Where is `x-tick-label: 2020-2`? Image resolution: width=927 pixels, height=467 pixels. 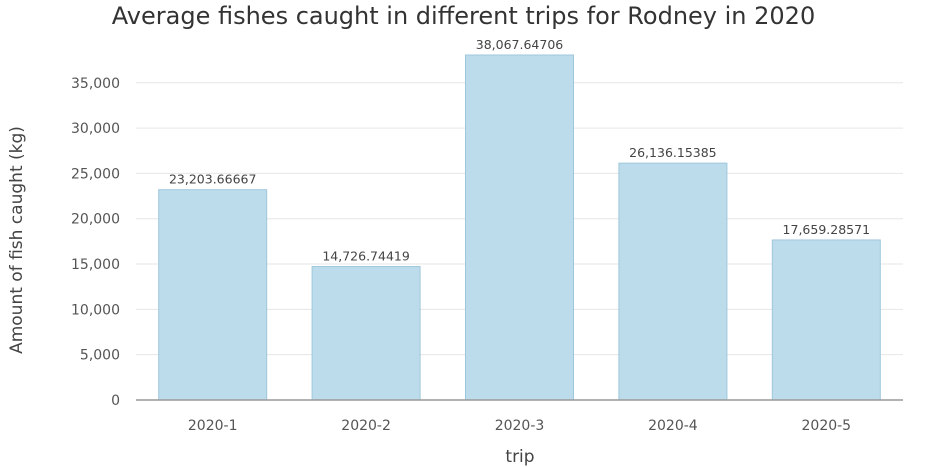 x-tick-label: 2020-2 is located at coordinates (366, 426).